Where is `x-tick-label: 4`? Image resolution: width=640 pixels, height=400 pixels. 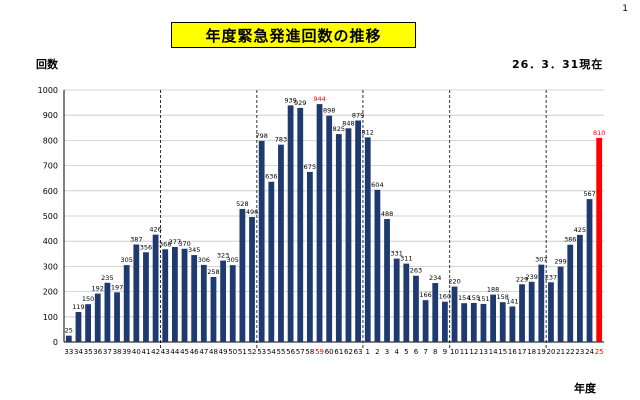 x-tick-label: 4 is located at coordinates (396, 352).